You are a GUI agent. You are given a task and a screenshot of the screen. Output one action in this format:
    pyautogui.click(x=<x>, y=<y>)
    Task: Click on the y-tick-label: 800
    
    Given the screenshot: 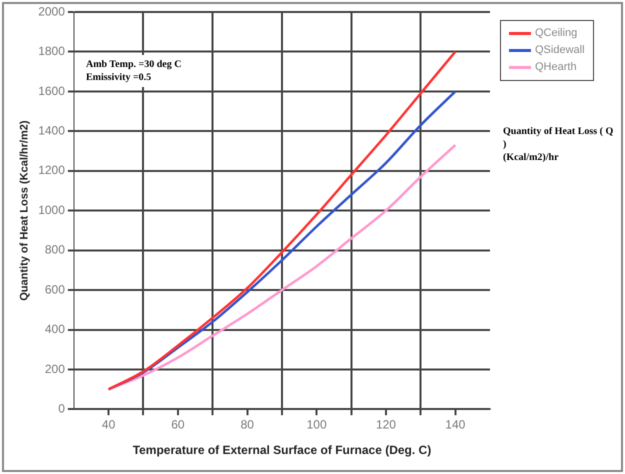 What is the action you would take?
    pyautogui.click(x=55, y=249)
    